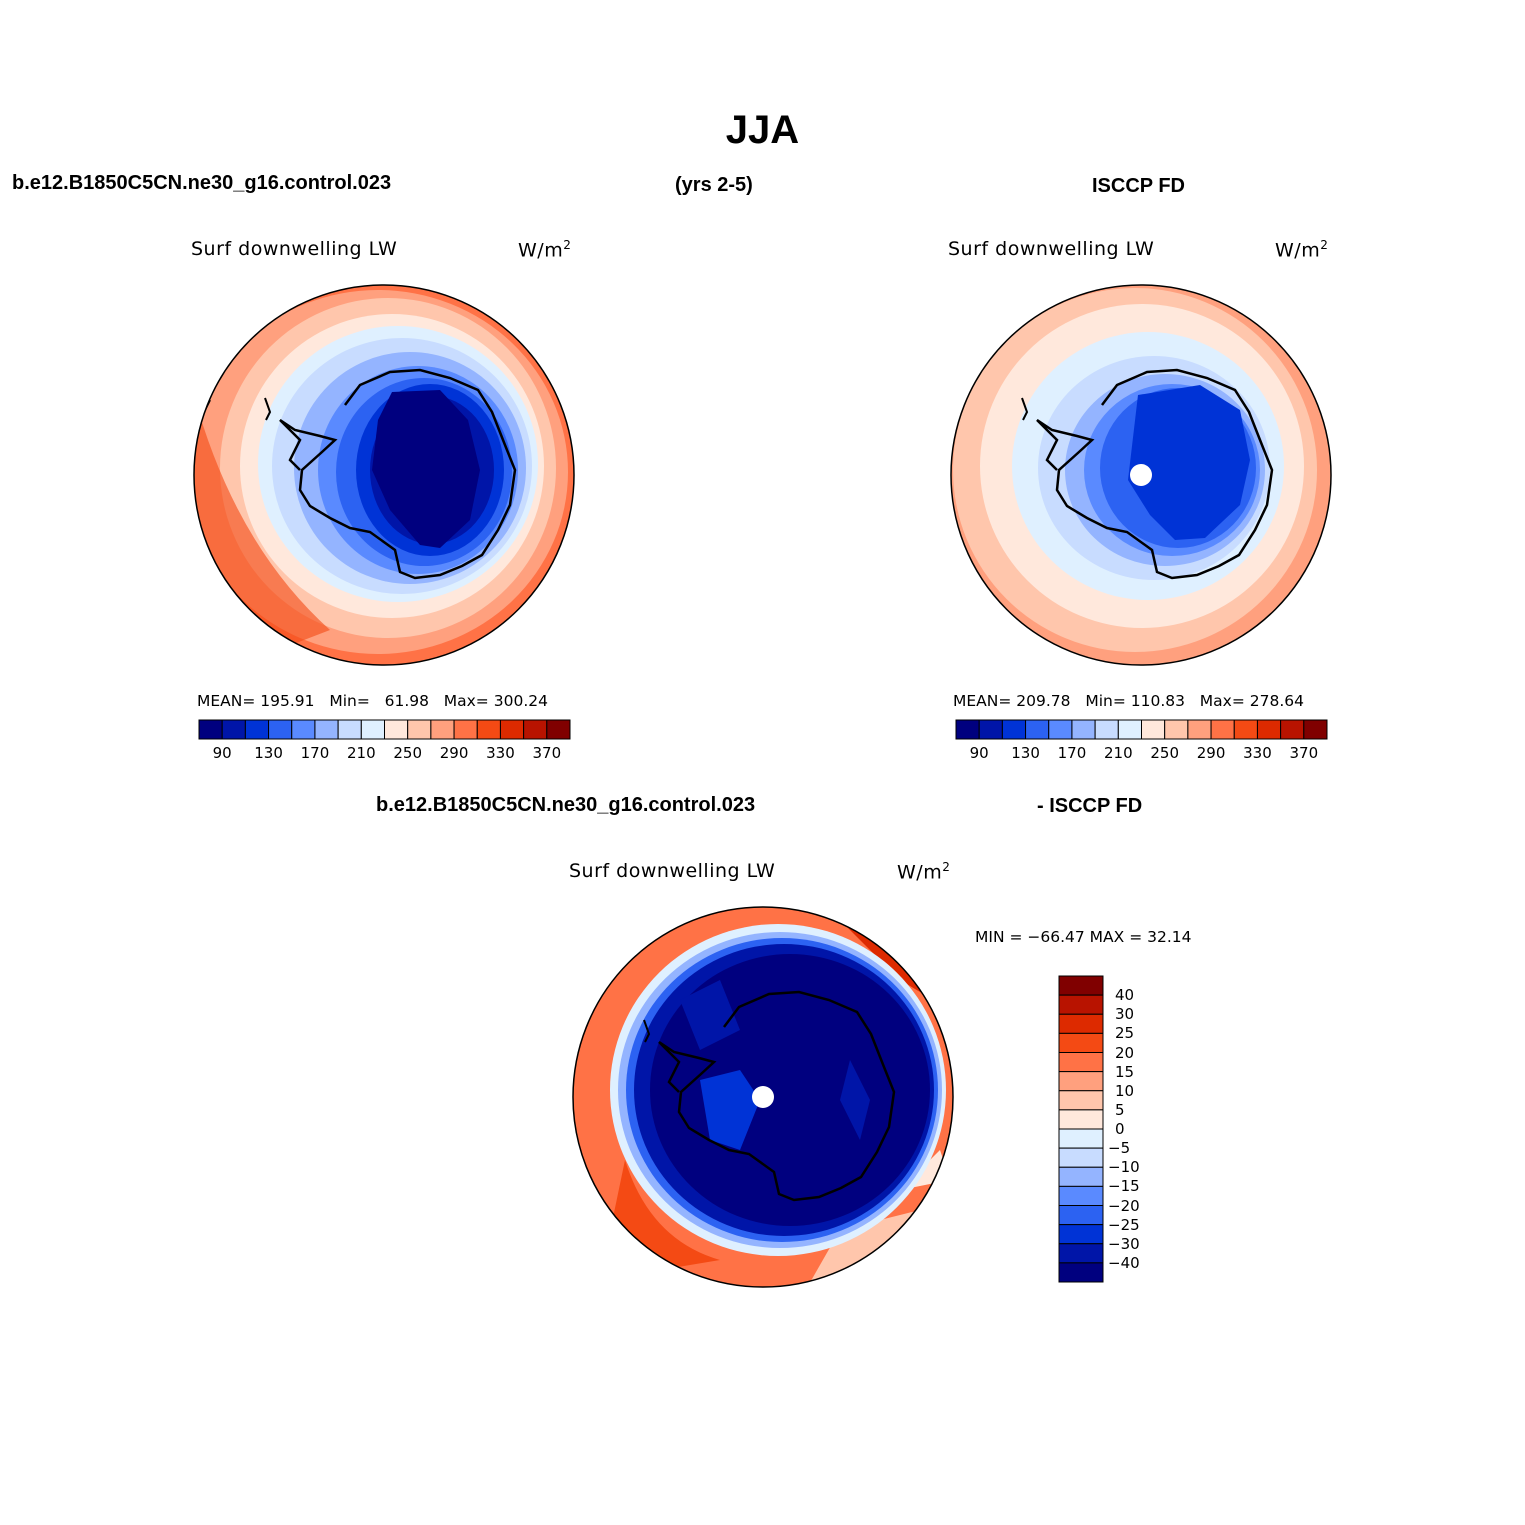 The image size is (1525, 1525). Describe the element at coordinates (1025, 753) in the screenshot. I see `obs-colorbar-tick-label: 130` at that location.